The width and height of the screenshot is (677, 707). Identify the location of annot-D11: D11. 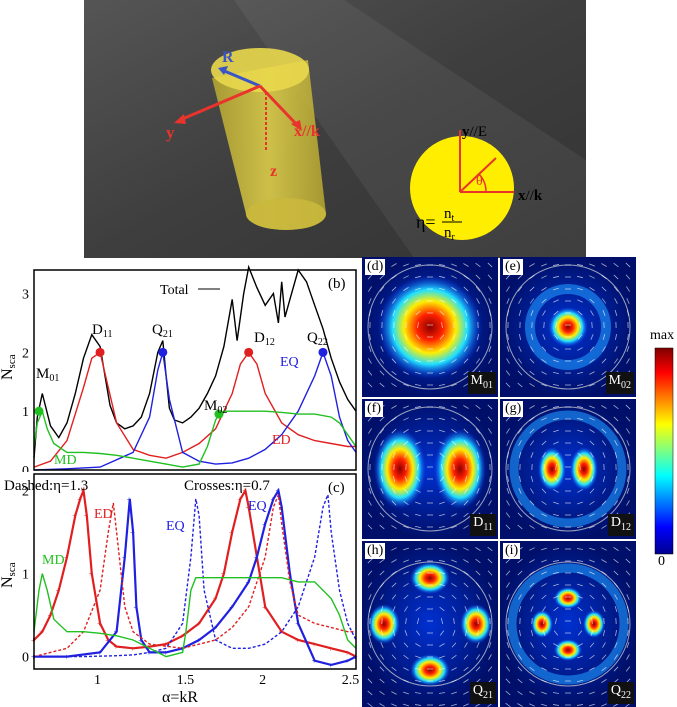
(102, 331).